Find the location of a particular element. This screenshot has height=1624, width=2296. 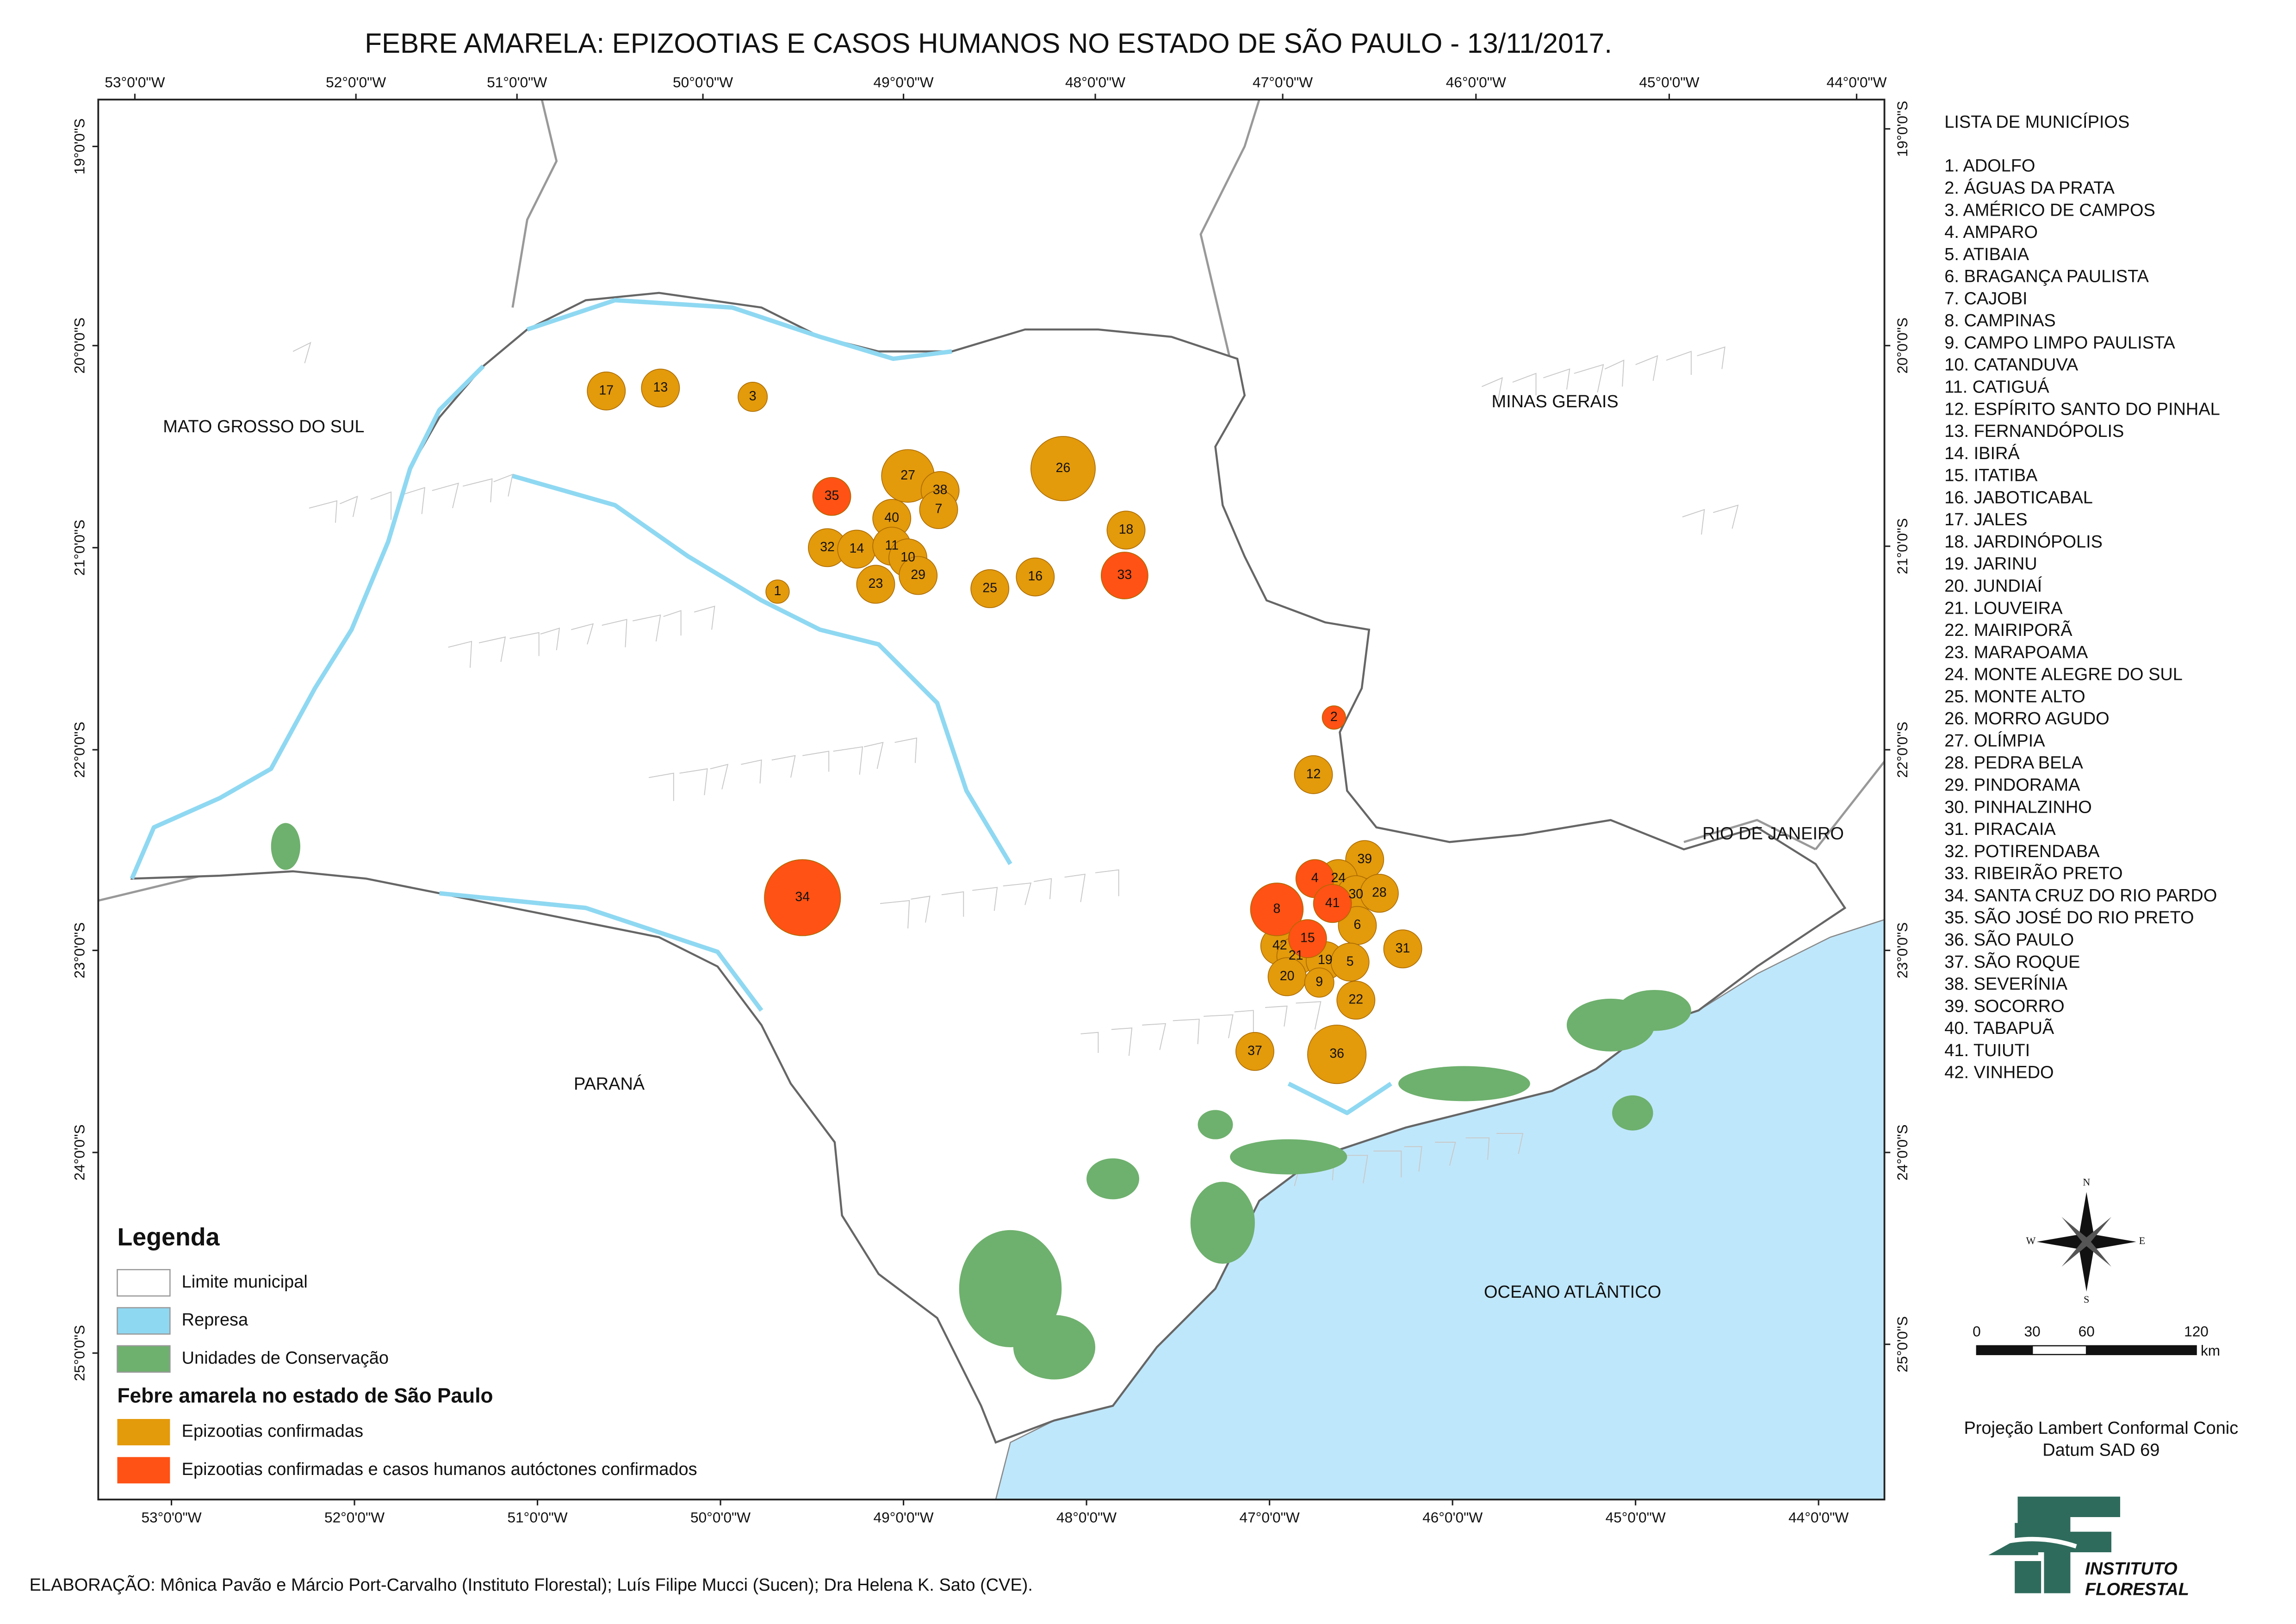

list-item: 17. JALES is located at coordinates (1986, 519).